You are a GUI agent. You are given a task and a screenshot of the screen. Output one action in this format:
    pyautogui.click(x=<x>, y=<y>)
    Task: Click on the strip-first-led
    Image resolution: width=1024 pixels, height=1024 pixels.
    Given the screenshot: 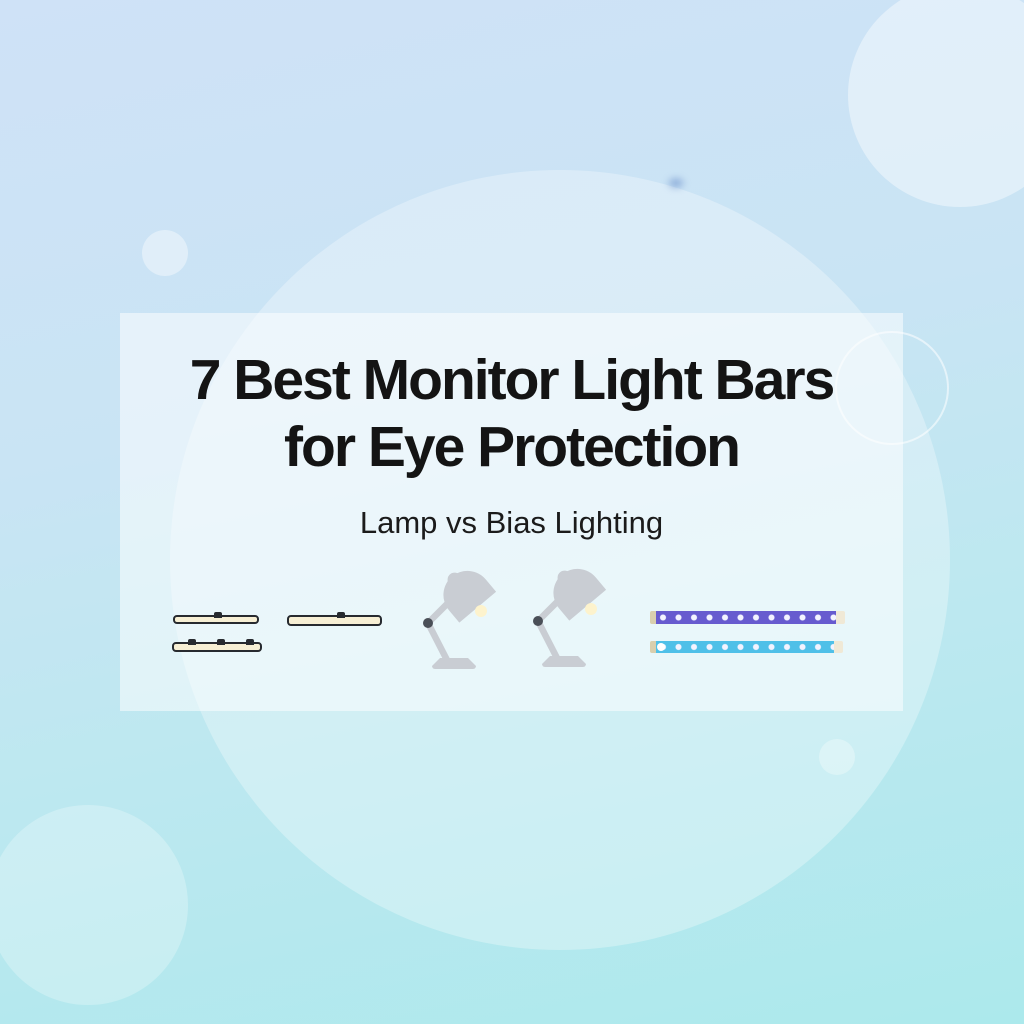 What is the action you would take?
    pyautogui.click(x=661, y=647)
    